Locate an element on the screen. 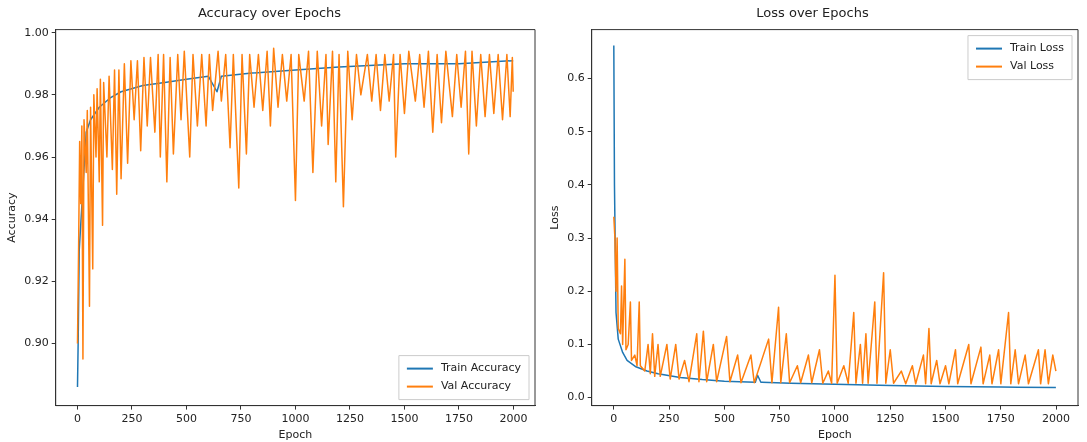  y-tick-label: 0.4 is located at coordinates (576, 184).